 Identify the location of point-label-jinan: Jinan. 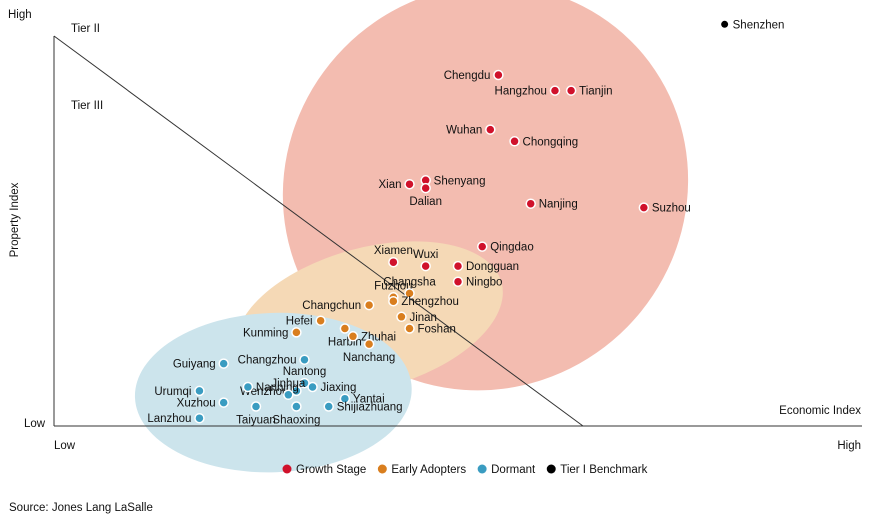
(423, 318).